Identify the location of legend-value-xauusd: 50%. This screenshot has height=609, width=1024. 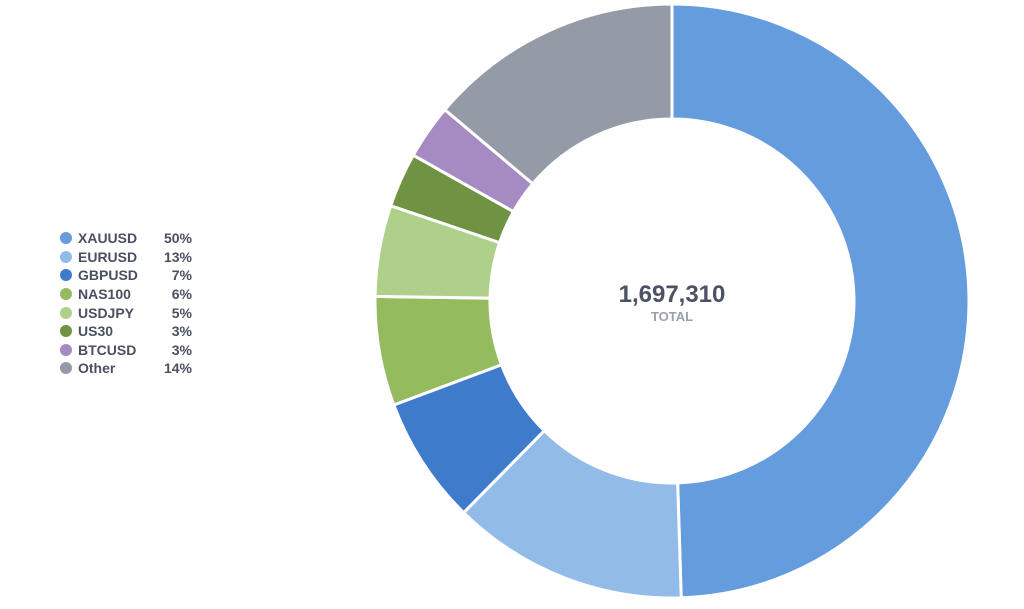
(177, 238).